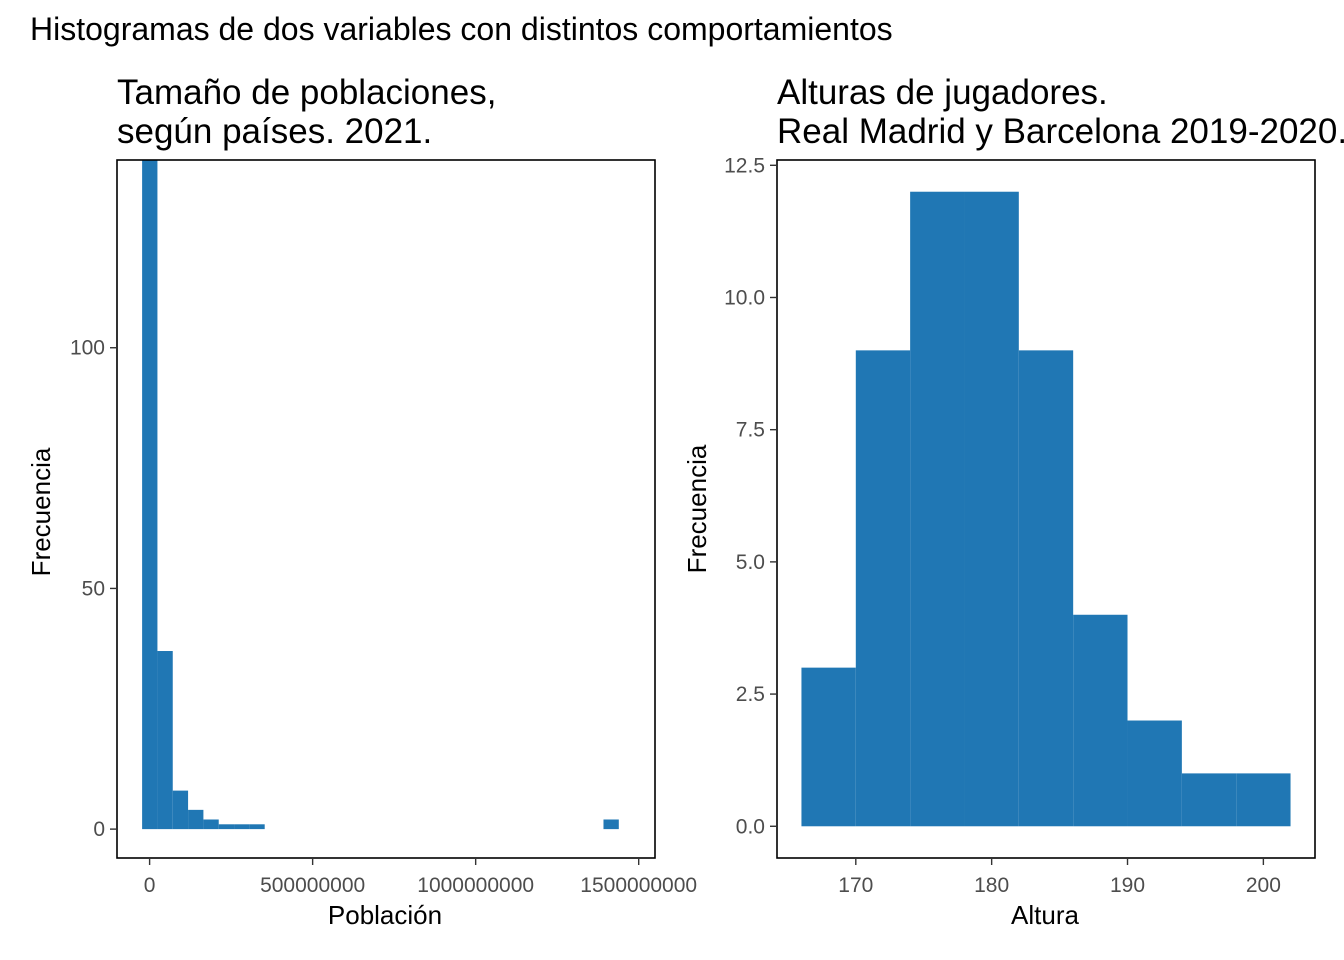 The image size is (1344, 960). I want to click on y-tick-label: 5.0, so click(750, 562).